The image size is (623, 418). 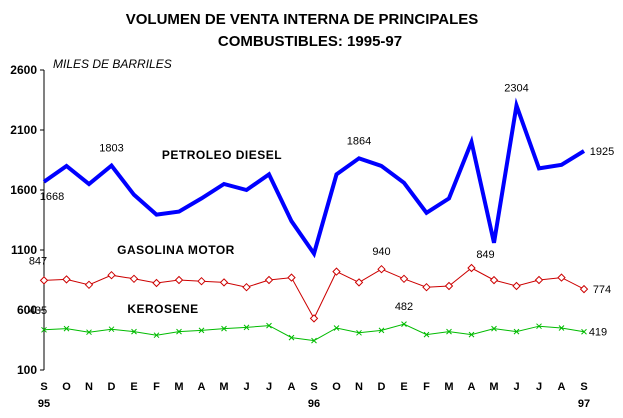 What do you see at coordinates (111, 149) in the screenshot?
I see `data-label-petroleo-diesel: 1803` at bounding box center [111, 149].